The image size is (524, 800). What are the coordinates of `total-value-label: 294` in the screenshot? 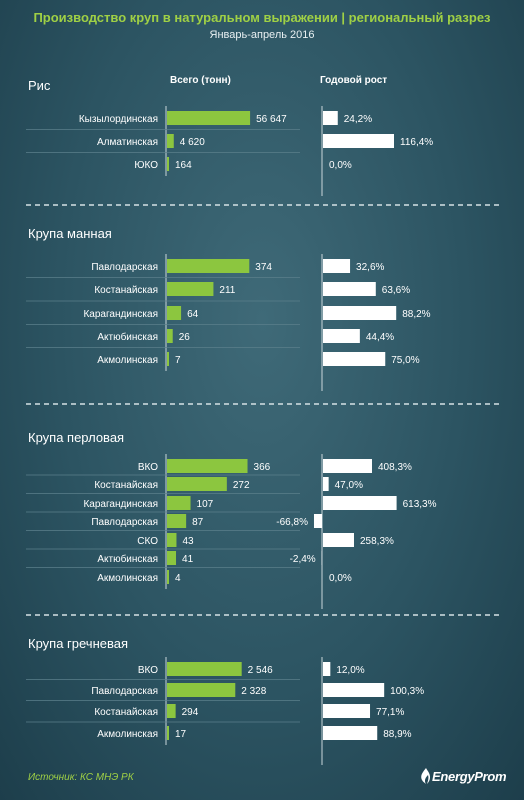 It's located at (190, 712).